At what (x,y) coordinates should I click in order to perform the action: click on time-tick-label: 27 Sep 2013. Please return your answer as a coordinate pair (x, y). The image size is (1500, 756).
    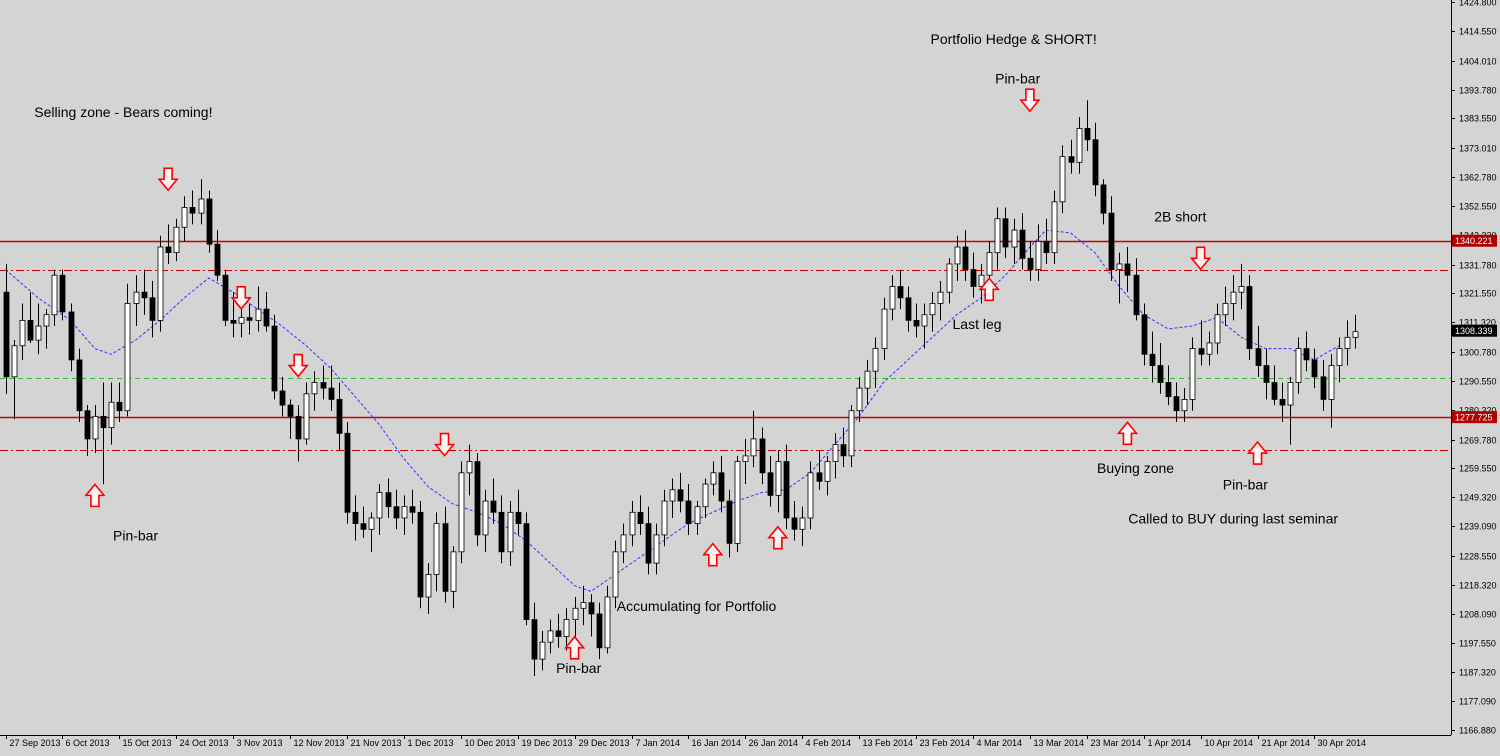
    Looking at the image, I should click on (35, 743).